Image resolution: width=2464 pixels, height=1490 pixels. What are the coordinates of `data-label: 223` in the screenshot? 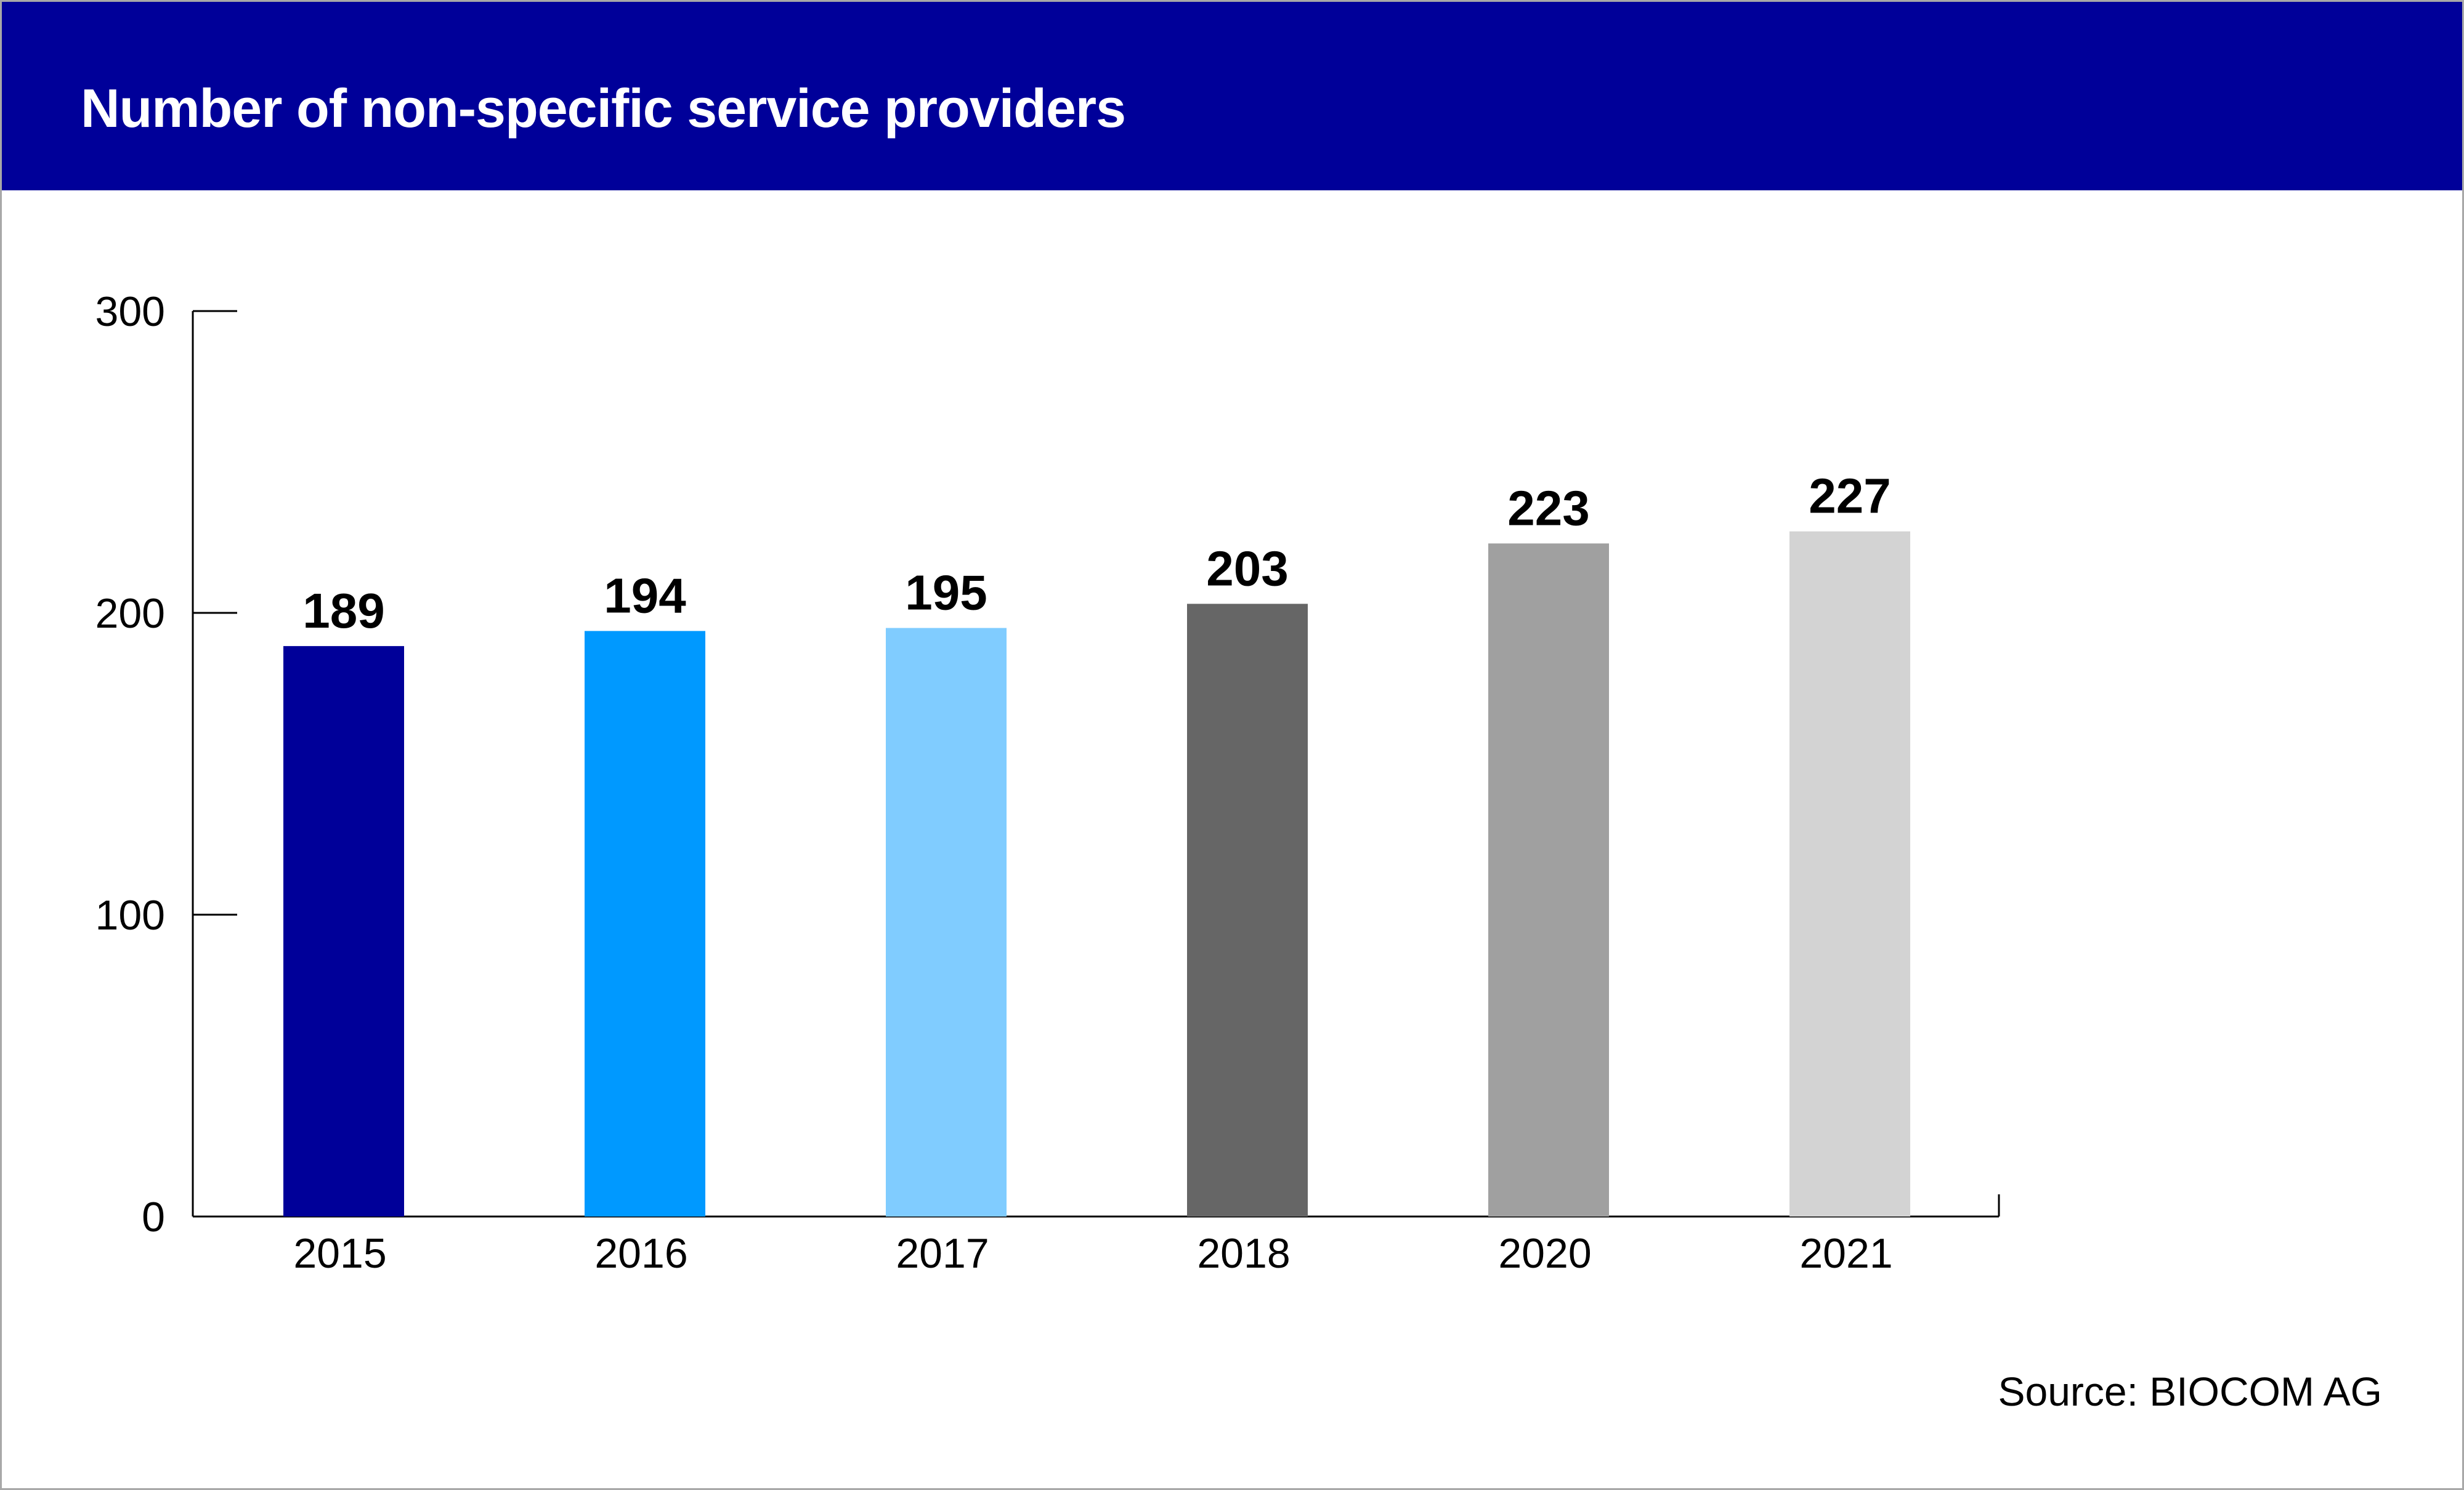 It's located at (1548, 507).